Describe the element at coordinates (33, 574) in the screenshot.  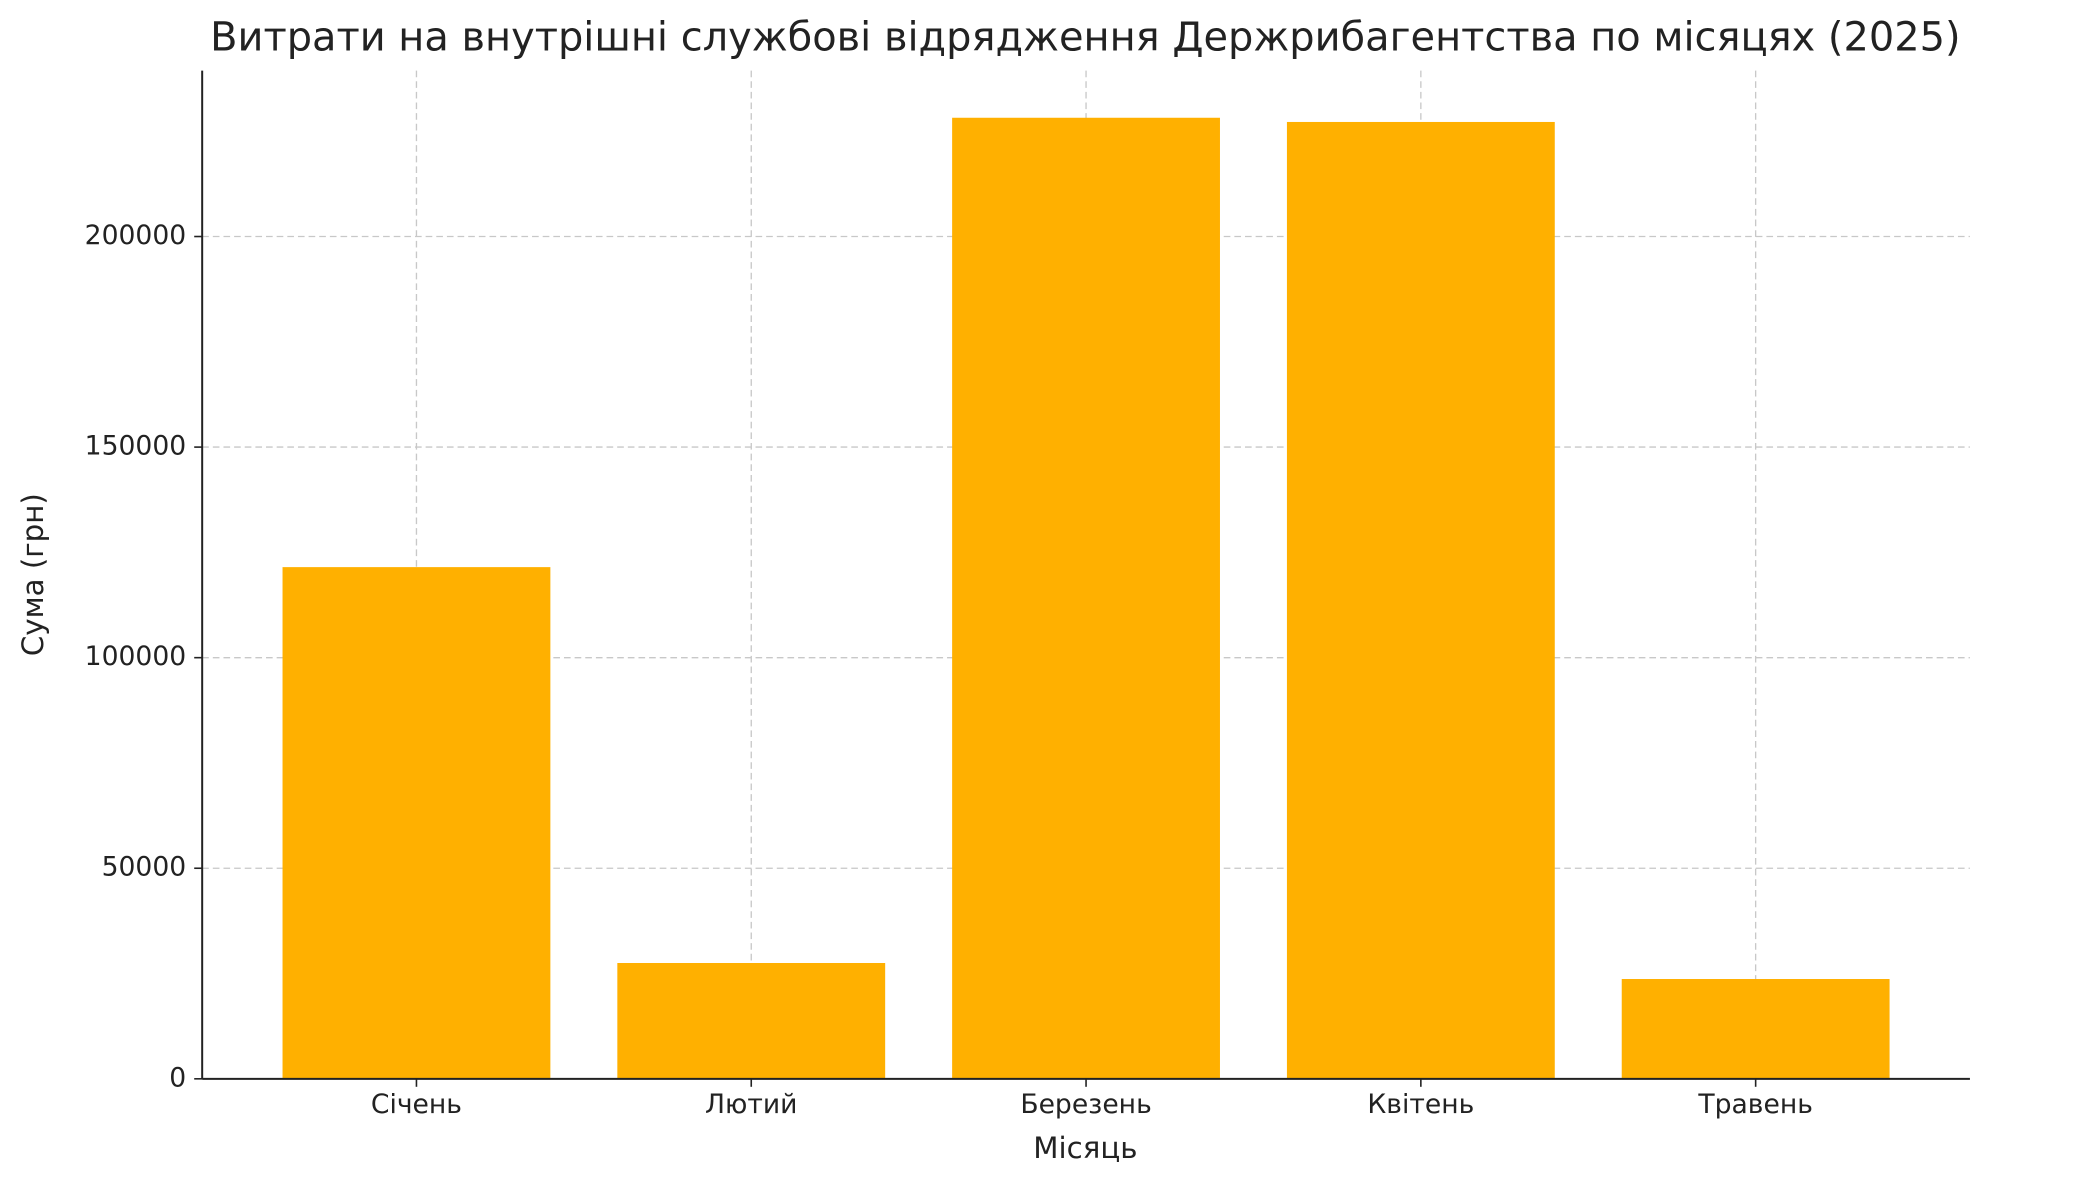
I see `y-axis-label: Сума (грн)` at that location.